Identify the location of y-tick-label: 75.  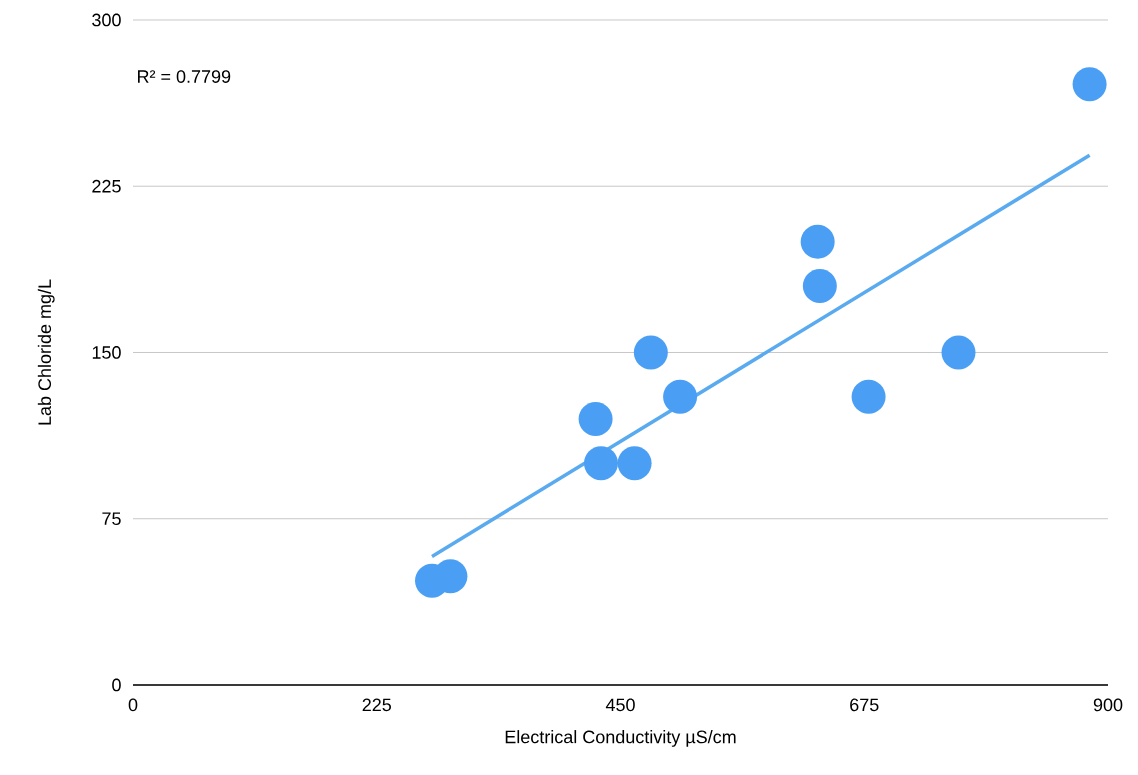
(111, 519).